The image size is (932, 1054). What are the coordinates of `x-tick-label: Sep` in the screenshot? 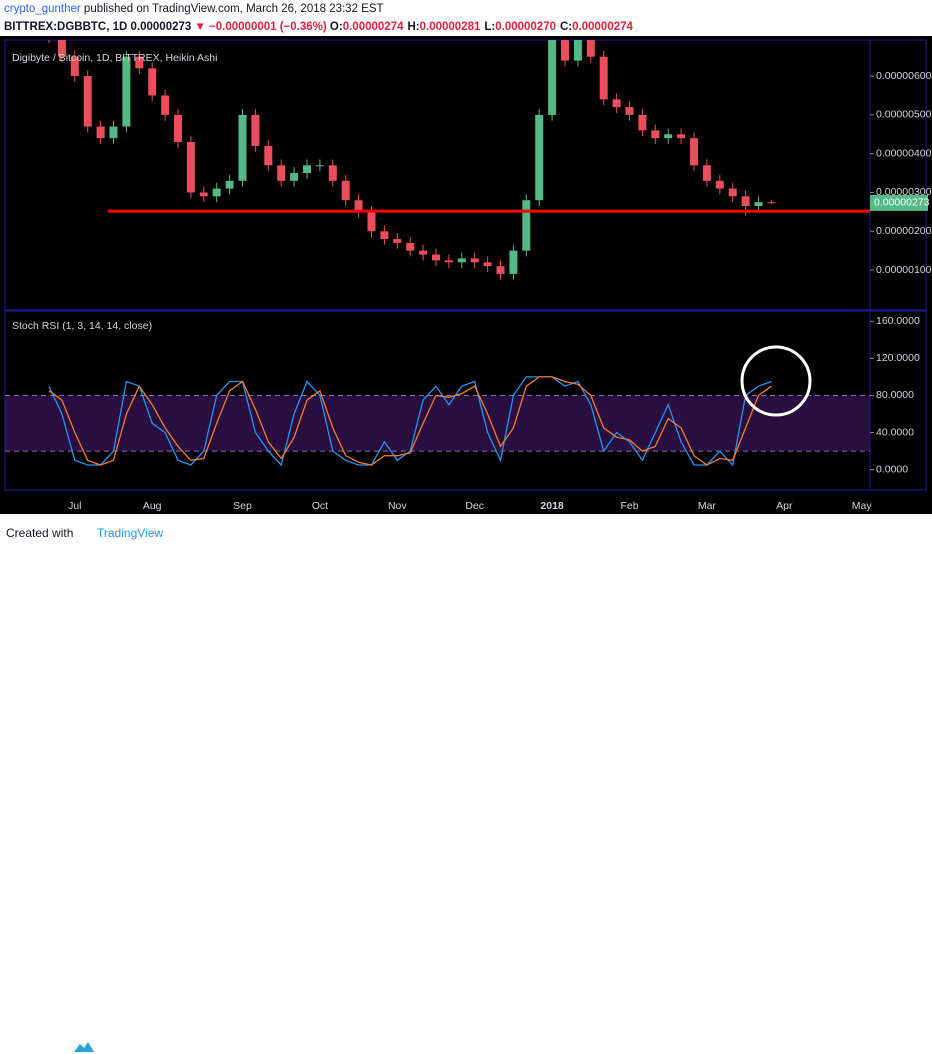 It's located at (242, 506).